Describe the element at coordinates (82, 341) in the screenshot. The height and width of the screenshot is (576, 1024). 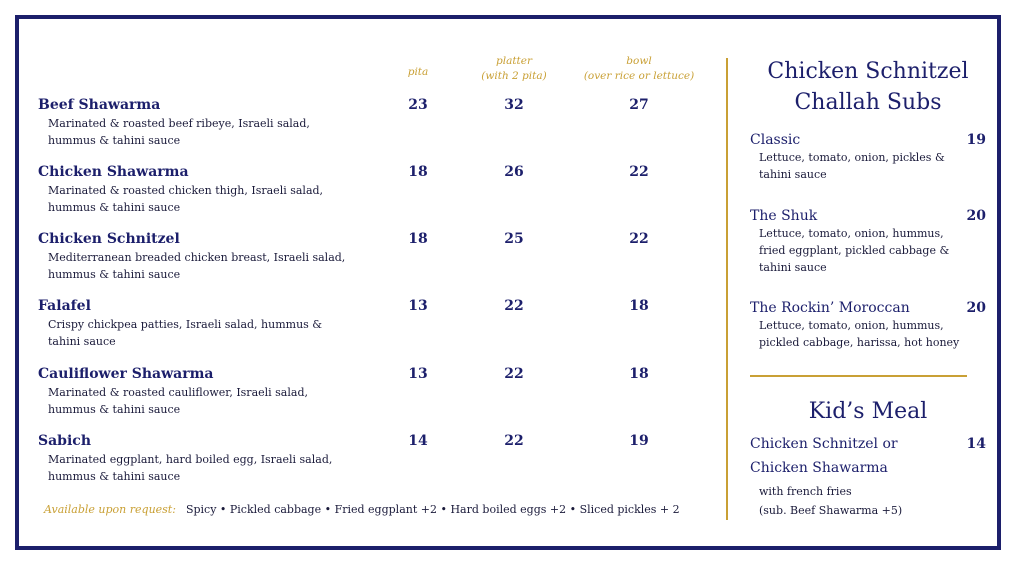
I see `item-desc-line: tahini sauce` at that location.